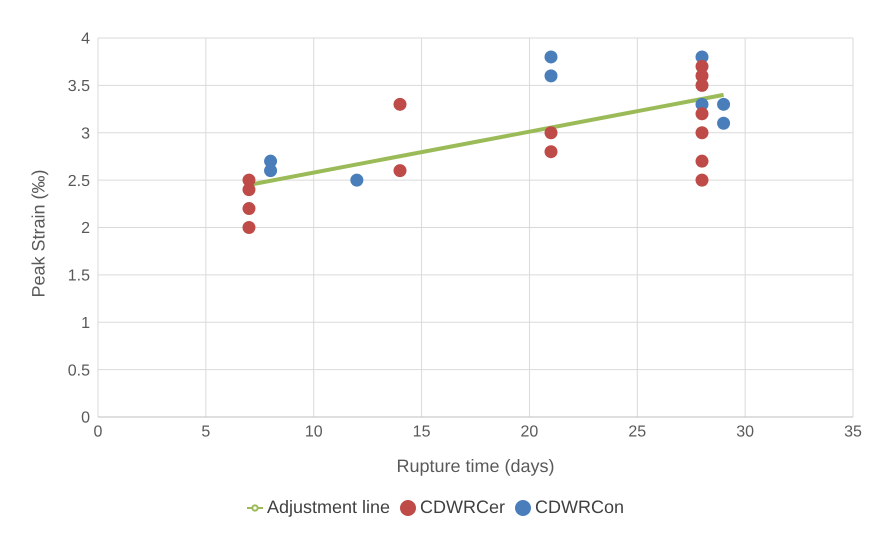 Image resolution: width=889 pixels, height=538 pixels. Describe the element at coordinates (463, 507) in the screenshot. I see `legend-label: CDWRCer` at that location.